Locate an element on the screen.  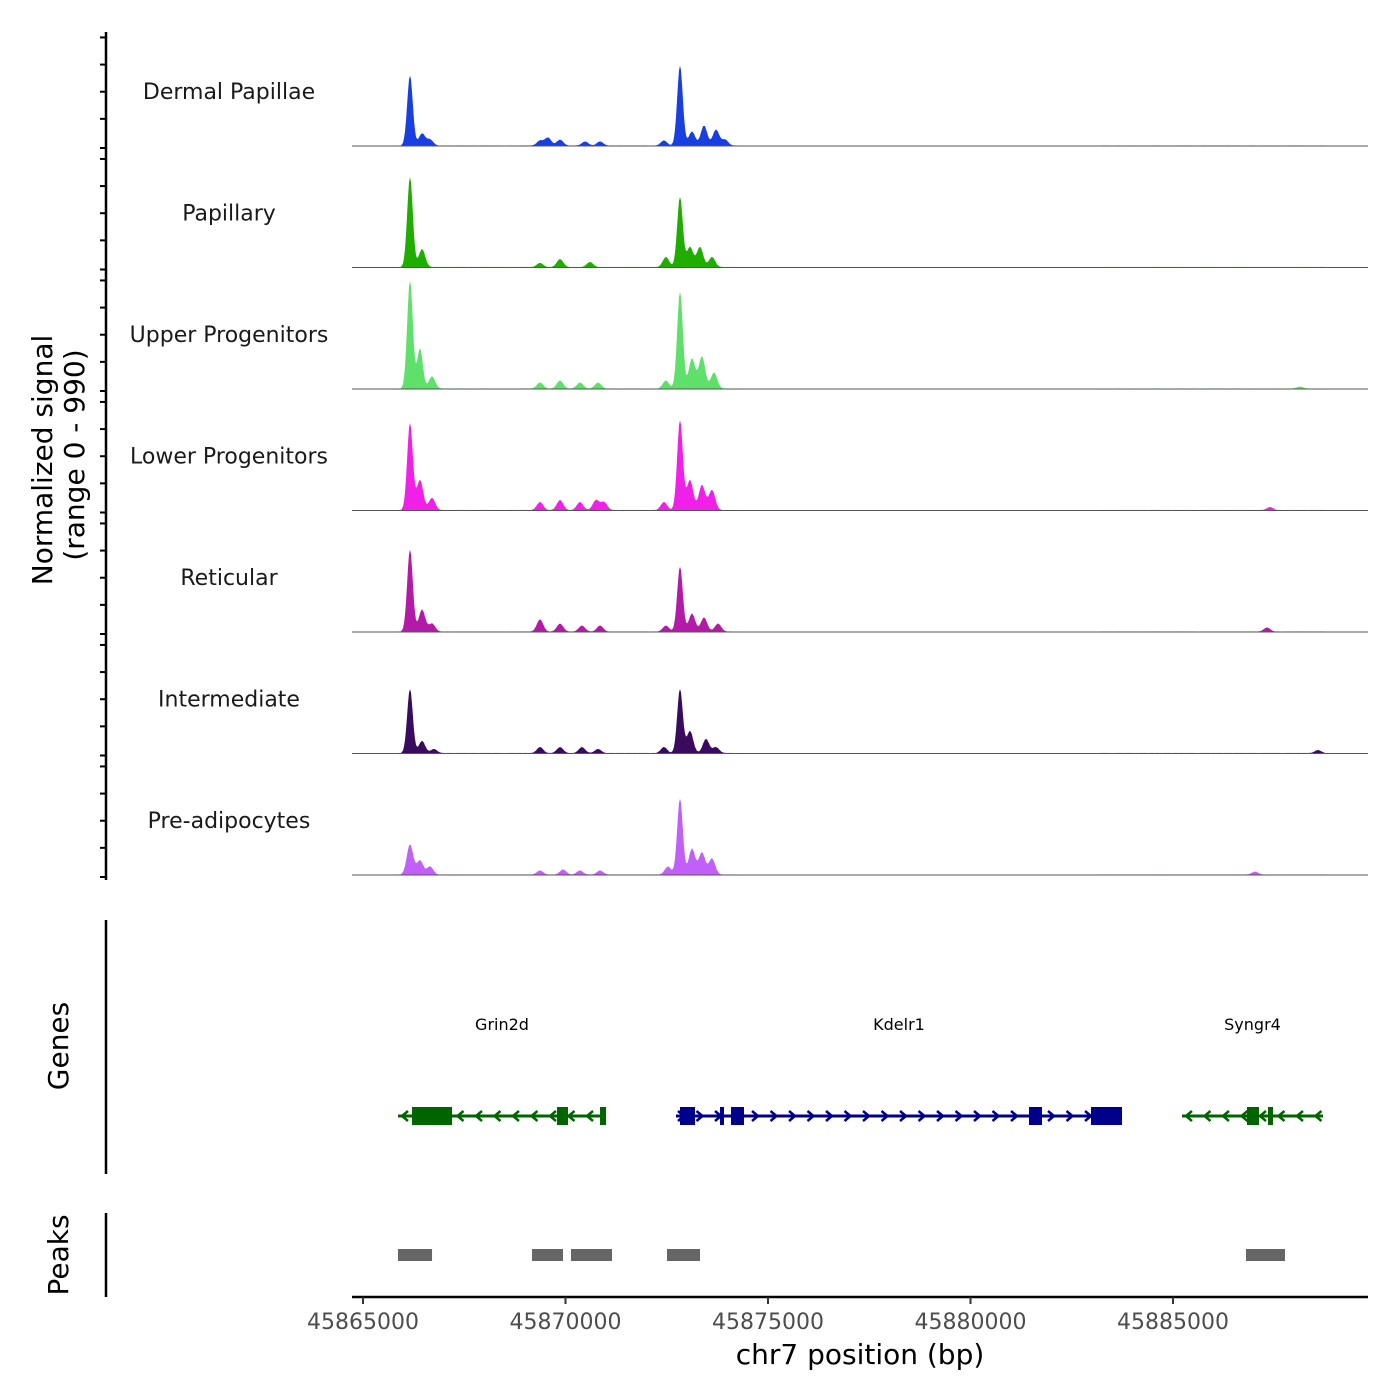
gene-label: Kdelr1 is located at coordinates (899, 1024).